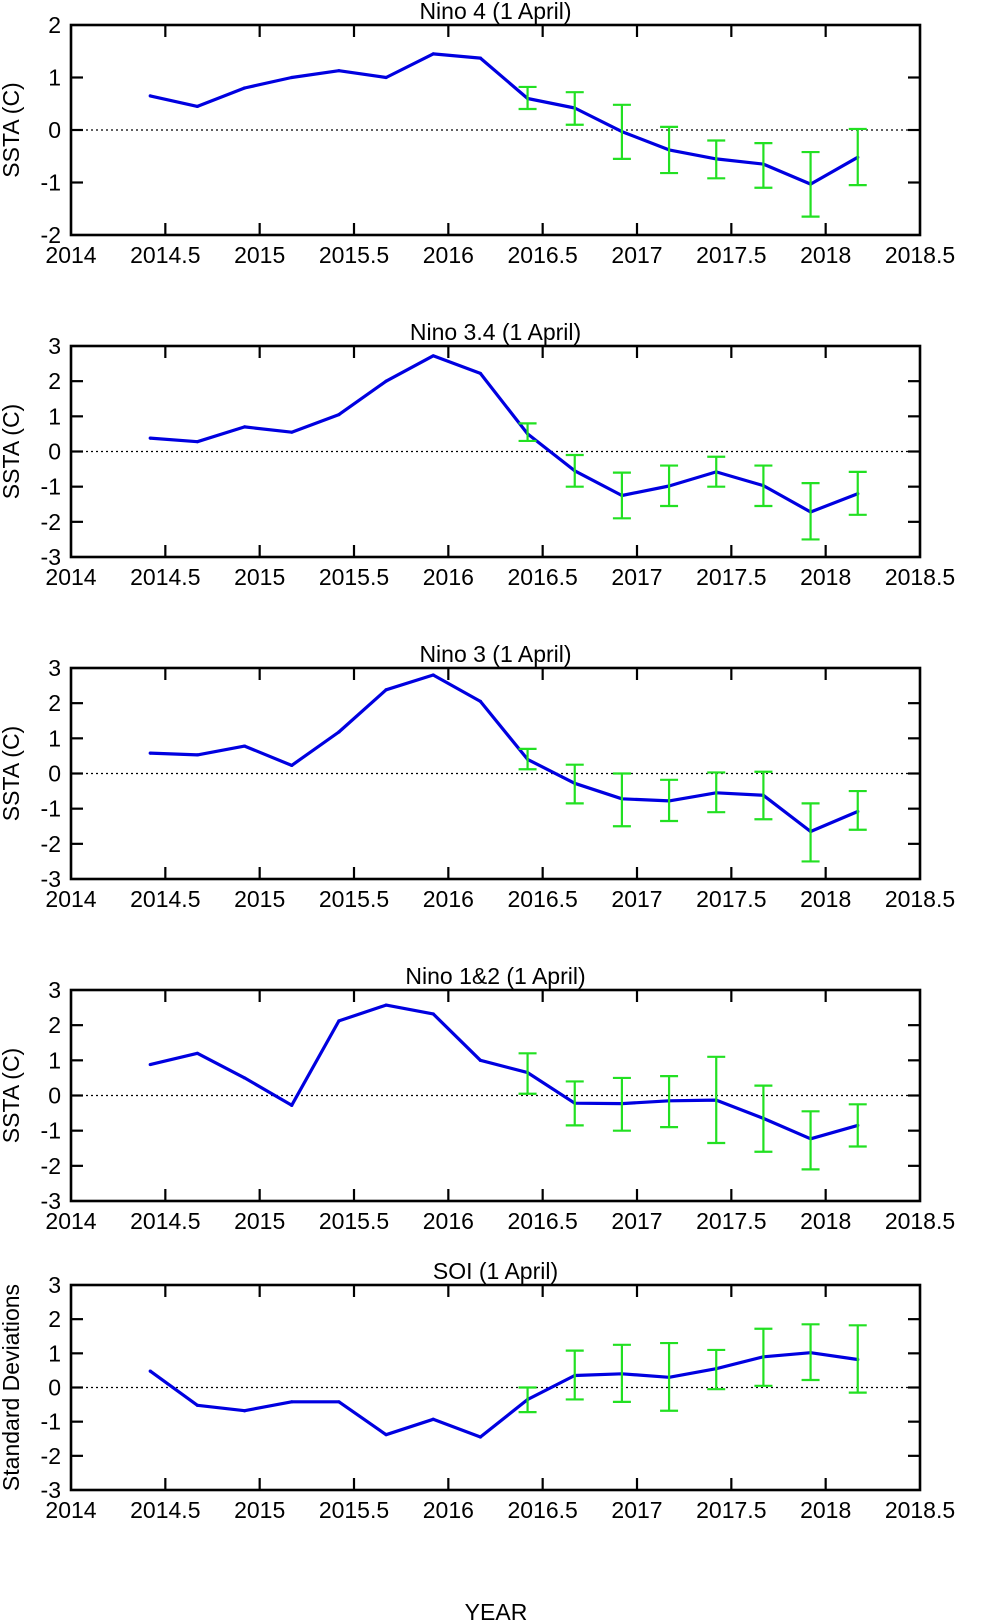 The height and width of the screenshot is (1622, 997). What do you see at coordinates (495, 332) in the screenshot?
I see `panel-title: Nino 3.4 (1 April)` at bounding box center [495, 332].